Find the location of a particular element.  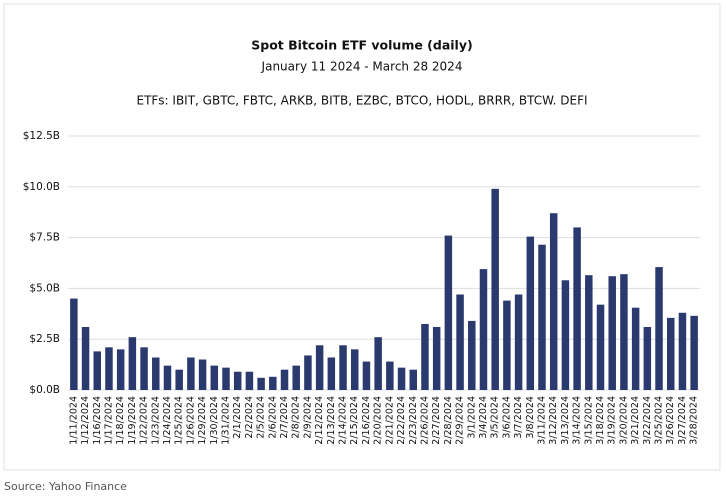

x-tick-label: 3/27/2024 is located at coordinates (682, 420).